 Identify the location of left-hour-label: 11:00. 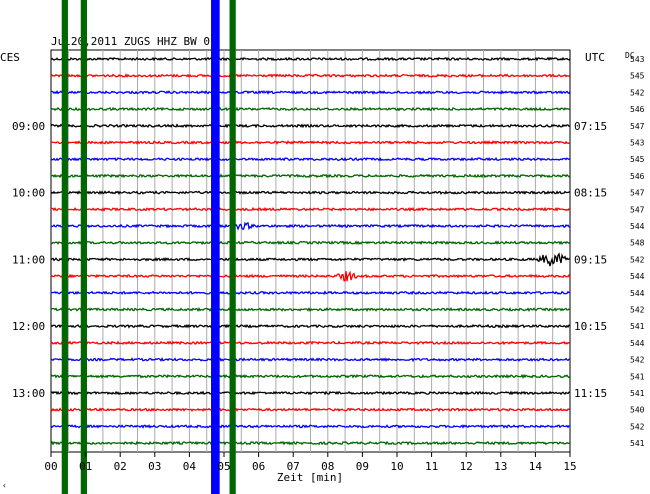
(28, 259).